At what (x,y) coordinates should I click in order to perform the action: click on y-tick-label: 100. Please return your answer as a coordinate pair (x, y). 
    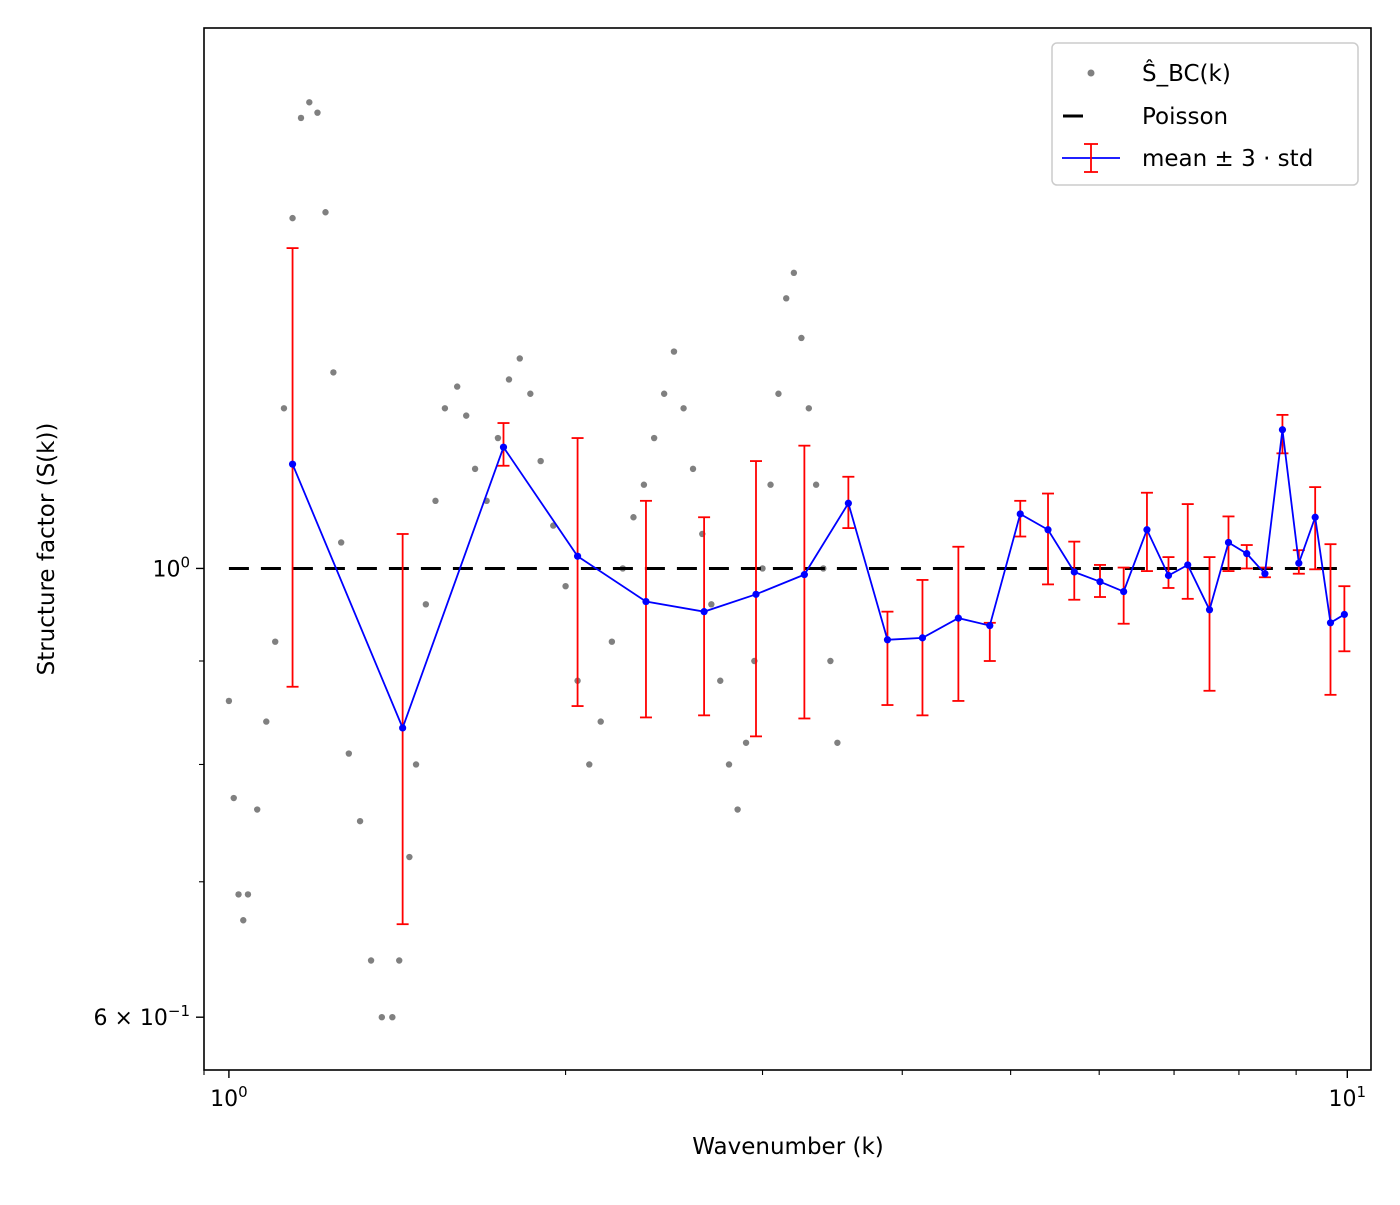
    Looking at the image, I should click on (171, 567).